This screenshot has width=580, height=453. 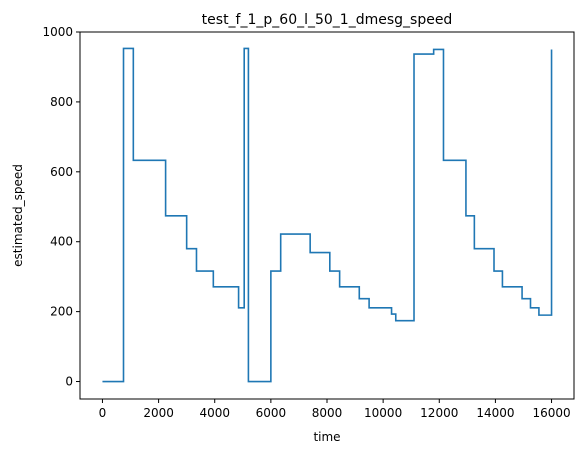 I want to click on y-axis-ticks: 0 200 400 600 800 1000, so click(x=61, y=207).